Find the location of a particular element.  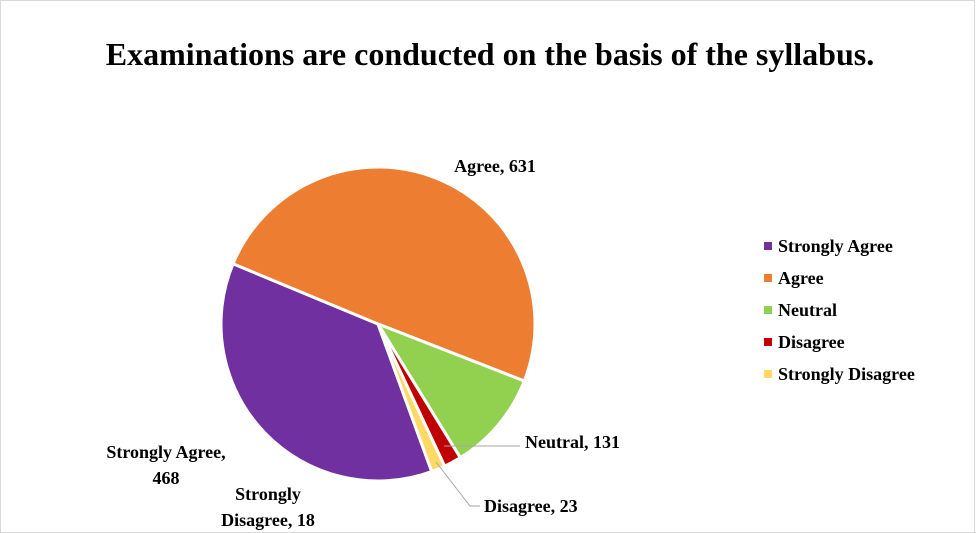

slice-agree is located at coordinates (384, 274).